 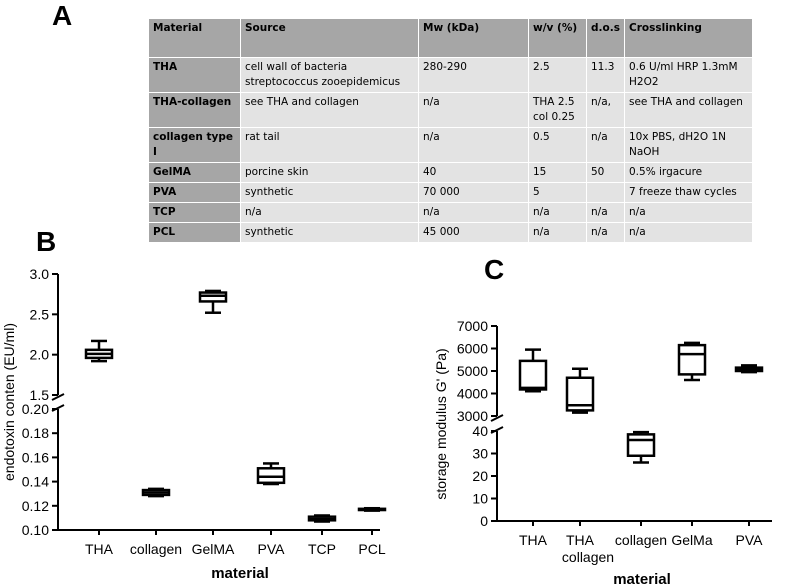 What do you see at coordinates (557, 75) in the screenshot?
I see `table-cell-wv: 2.5` at bounding box center [557, 75].